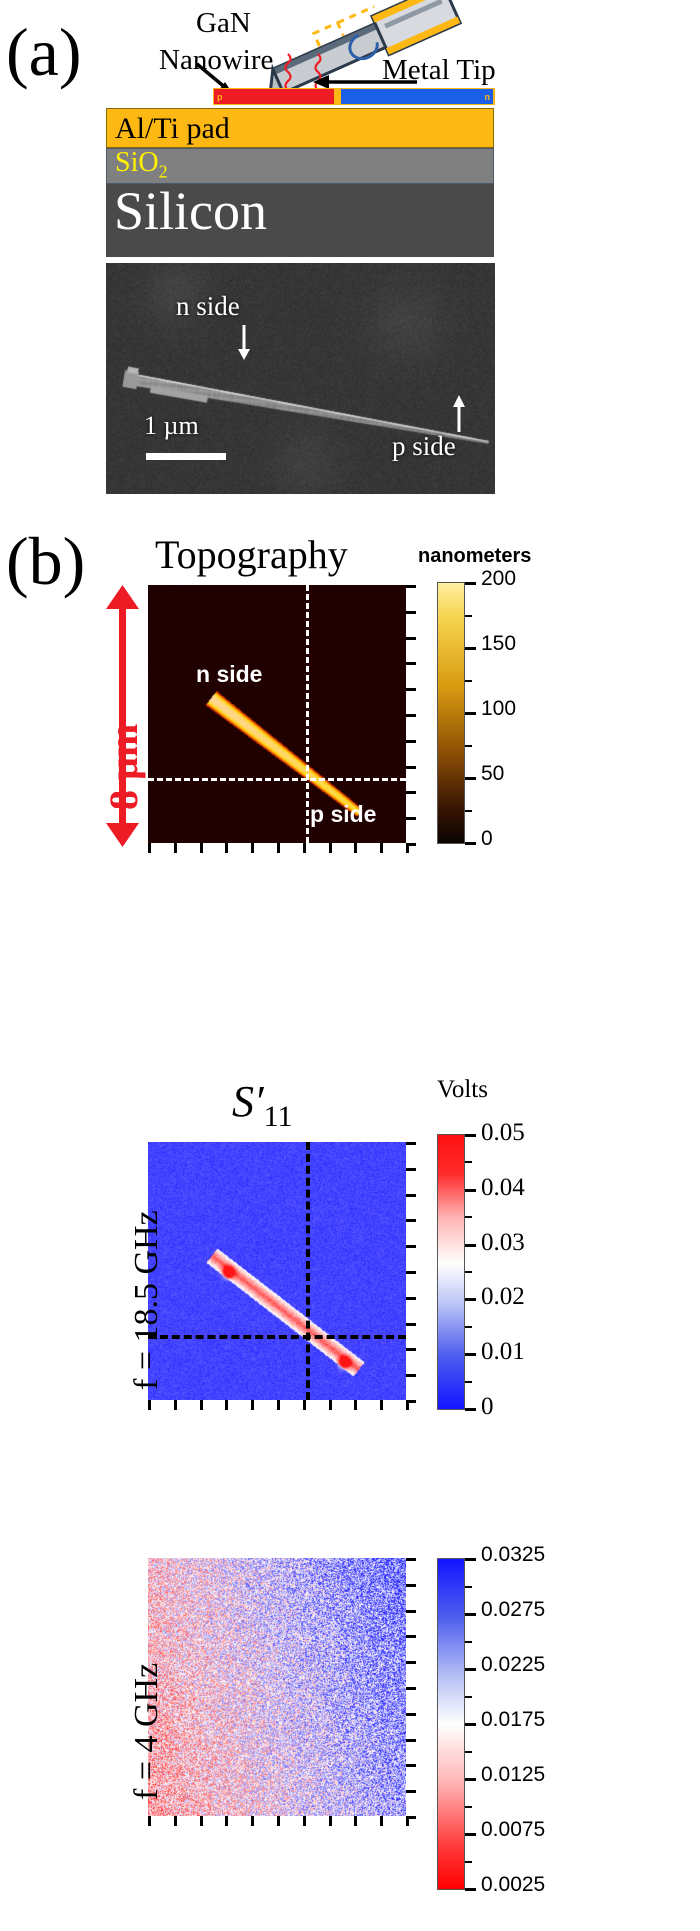  Describe the element at coordinates (277, 1687) in the screenshot. I see `s11-4ghz-map` at that location.